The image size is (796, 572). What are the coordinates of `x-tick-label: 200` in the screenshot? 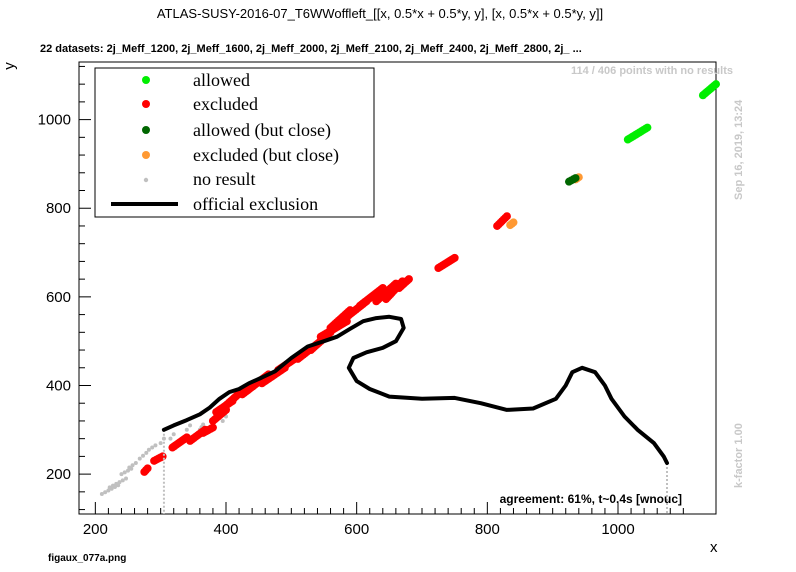 It's located at (95, 529).